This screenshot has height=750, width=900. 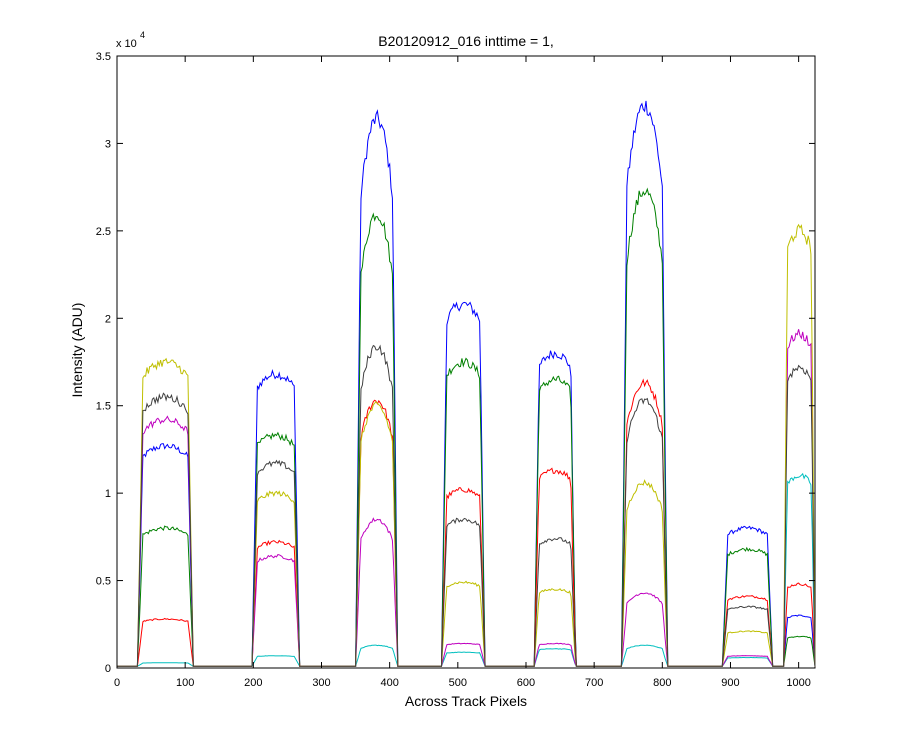 I want to click on x-tick-label: 500, so click(x=458, y=683).